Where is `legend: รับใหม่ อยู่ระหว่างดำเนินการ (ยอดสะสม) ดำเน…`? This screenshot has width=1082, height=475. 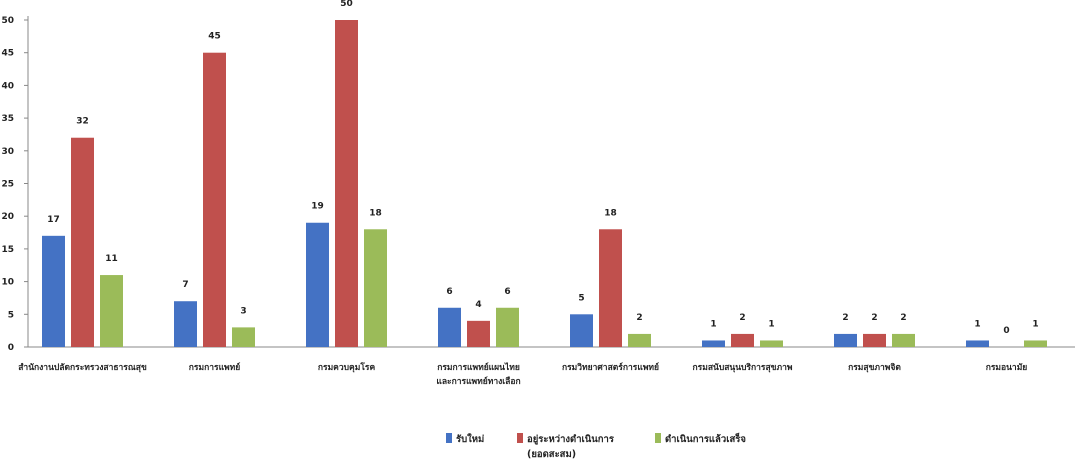
legend: รับใหม่ อยู่ระหว่างดำเนินการ (ยอดสะสม) ดำเน… is located at coordinates (596, 446).